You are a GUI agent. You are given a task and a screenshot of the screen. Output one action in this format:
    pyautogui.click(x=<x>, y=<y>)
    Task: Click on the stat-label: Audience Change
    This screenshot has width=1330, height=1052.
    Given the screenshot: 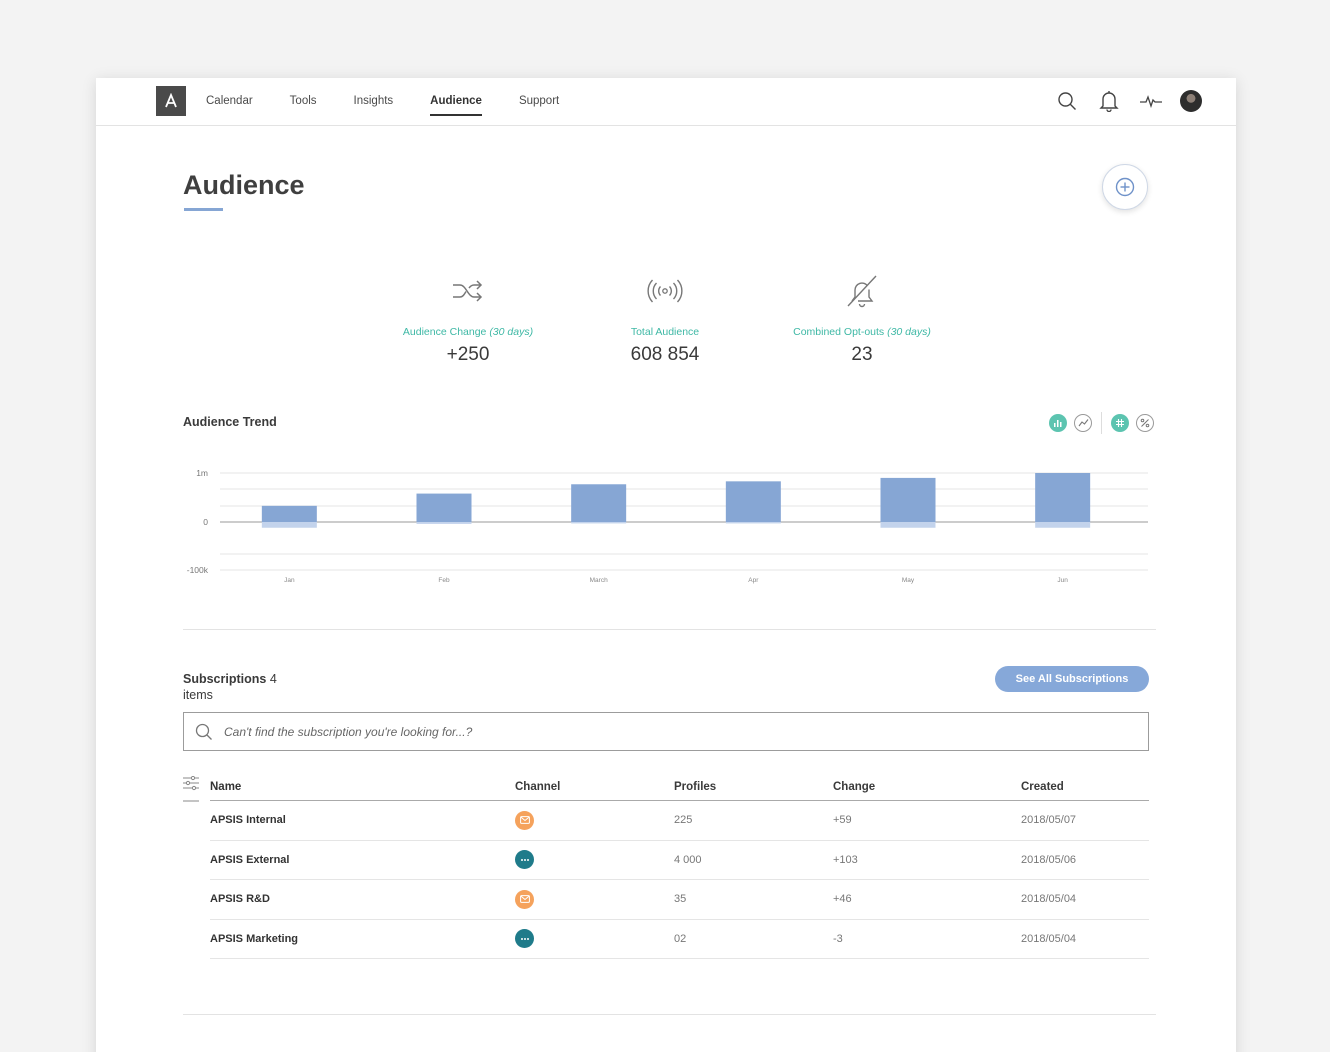 What is the action you would take?
    pyautogui.click(x=444, y=332)
    